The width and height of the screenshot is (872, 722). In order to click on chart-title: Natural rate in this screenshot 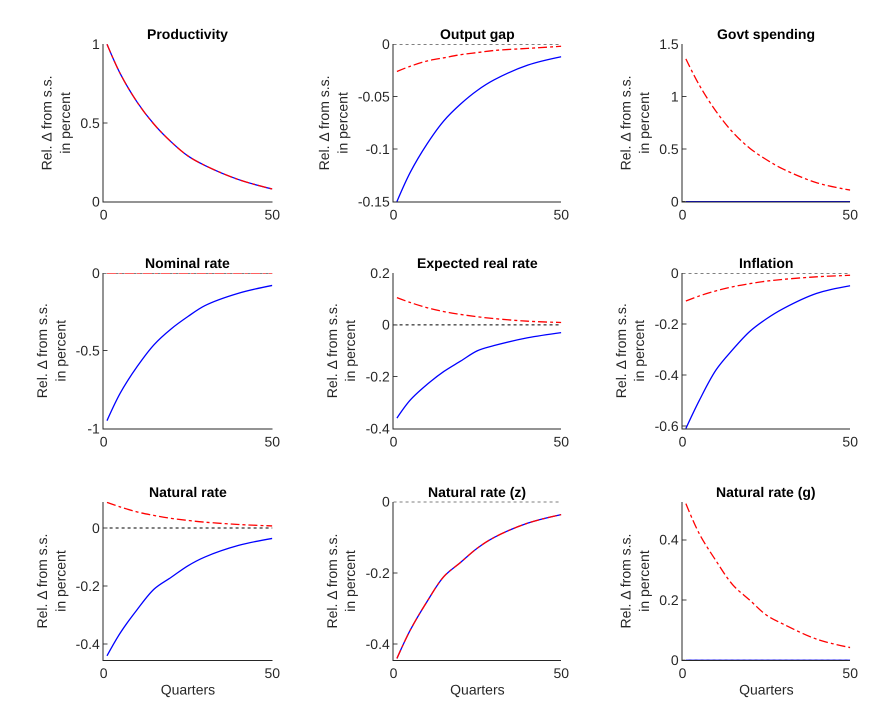, I will do `click(188, 492)`.